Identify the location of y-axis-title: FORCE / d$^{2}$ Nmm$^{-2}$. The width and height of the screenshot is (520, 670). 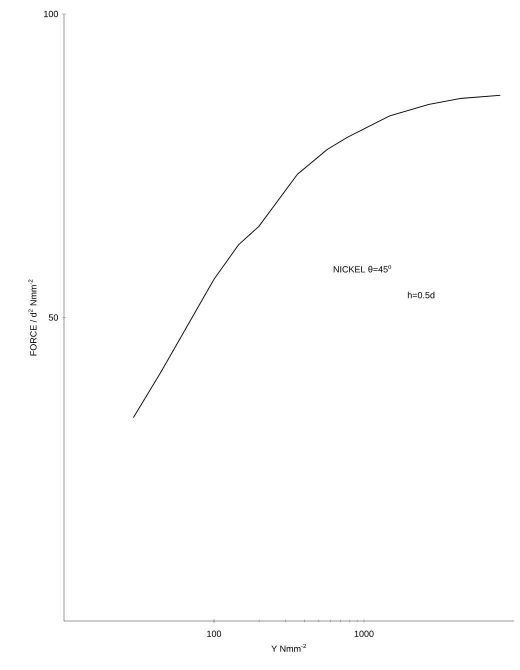
(32, 318).